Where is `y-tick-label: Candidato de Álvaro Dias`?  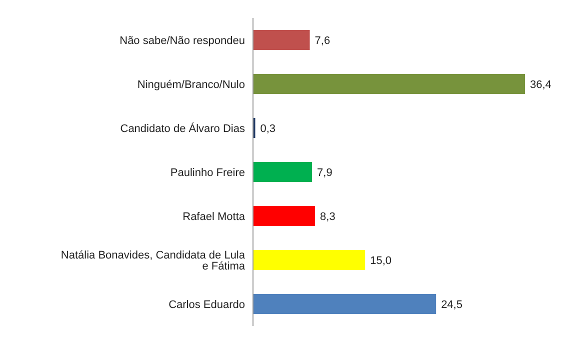 y-tick-label: Candidato de Álvaro Dias is located at coordinates (183, 128).